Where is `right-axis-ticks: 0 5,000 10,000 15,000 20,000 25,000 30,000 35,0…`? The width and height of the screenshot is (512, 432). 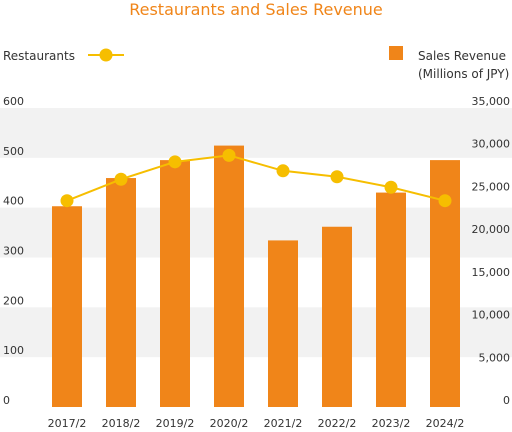
right-axis-ticks: 0 5,000 10,000 15,000 20,000 25,000 30,000 35,0… is located at coordinates (491, 251).